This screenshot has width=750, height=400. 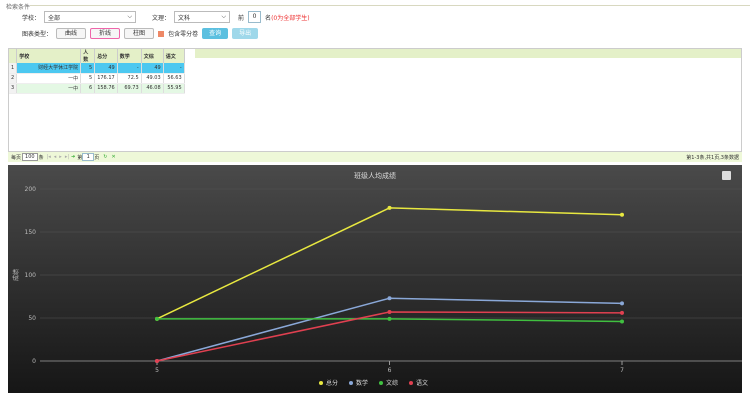 I want to click on cell: 158.76, so click(x=106, y=88).